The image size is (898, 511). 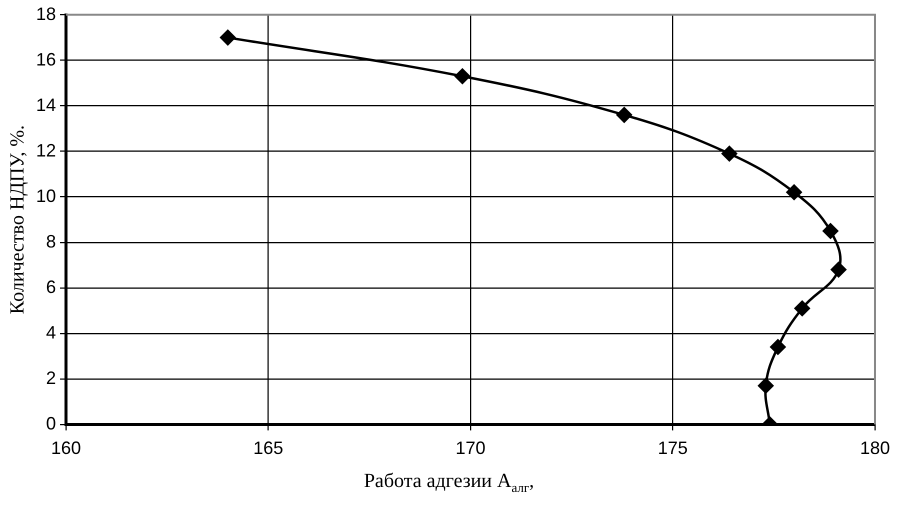 I want to click on x-tick-label: 180, so click(x=875, y=448).